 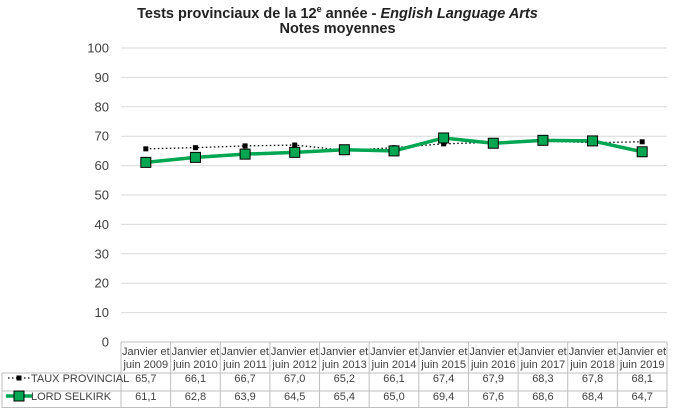 I want to click on data-value-label: 66,7, so click(x=244, y=379).